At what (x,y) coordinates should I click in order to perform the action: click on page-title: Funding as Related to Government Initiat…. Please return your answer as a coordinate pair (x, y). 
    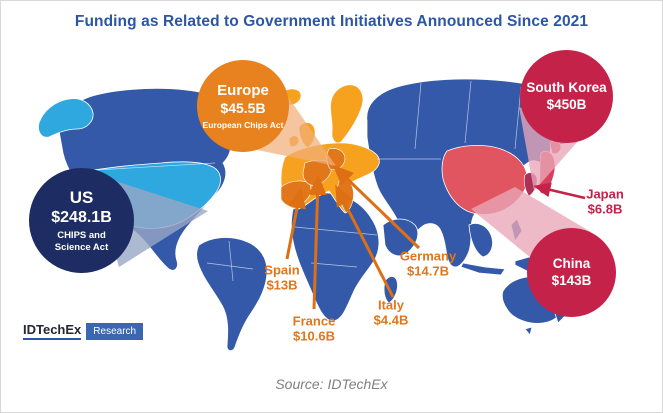
    Looking at the image, I should click on (331, 21).